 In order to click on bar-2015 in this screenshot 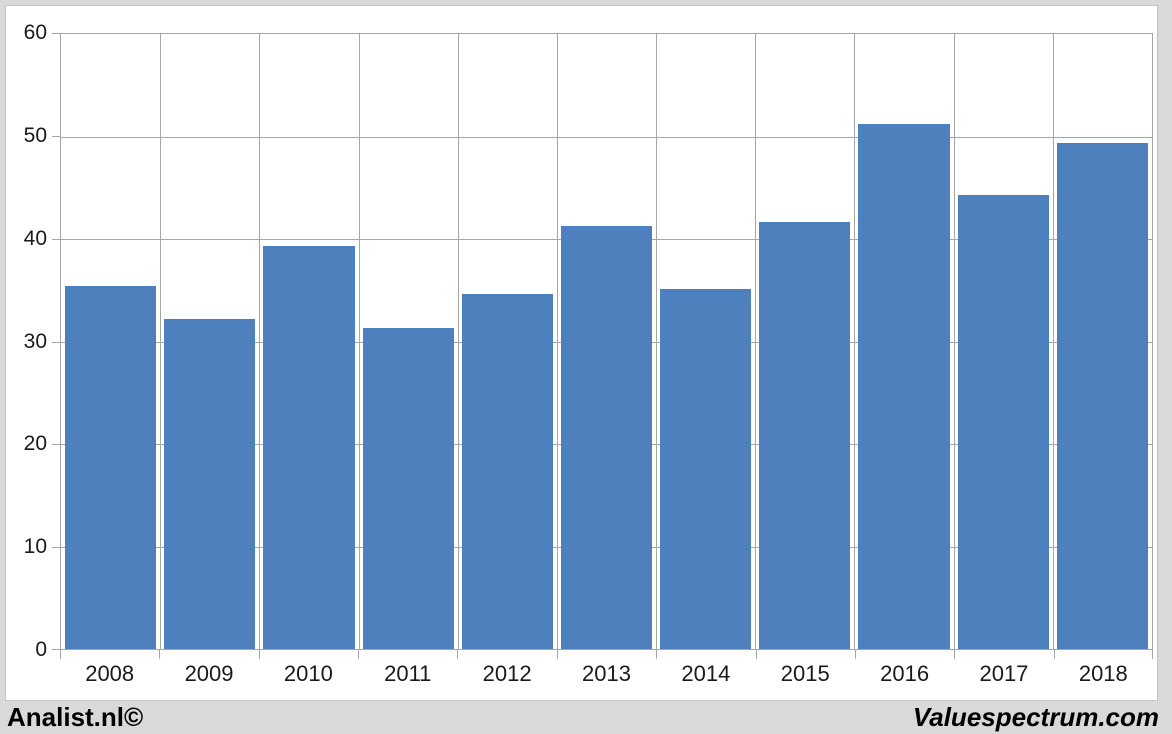, I will do `click(805, 435)`.